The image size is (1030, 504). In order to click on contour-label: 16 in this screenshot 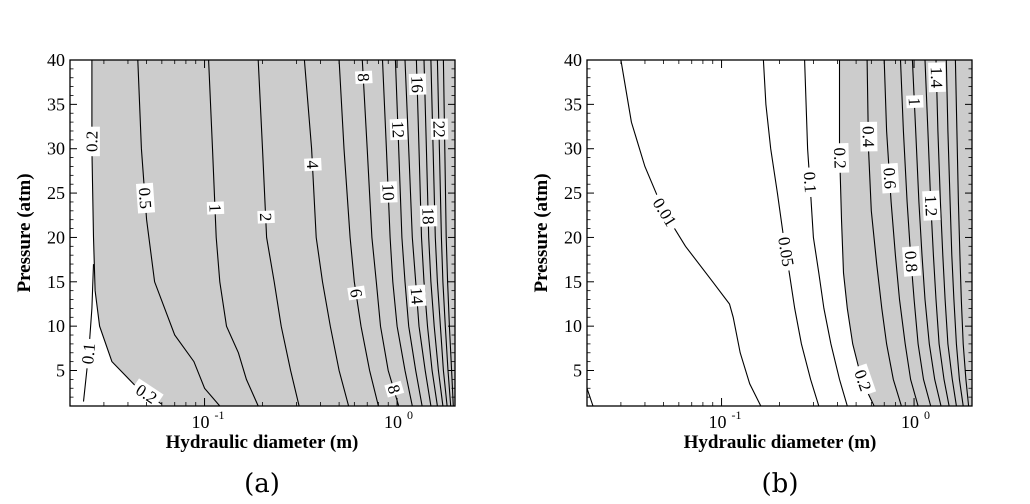, I will do `click(417, 84)`.